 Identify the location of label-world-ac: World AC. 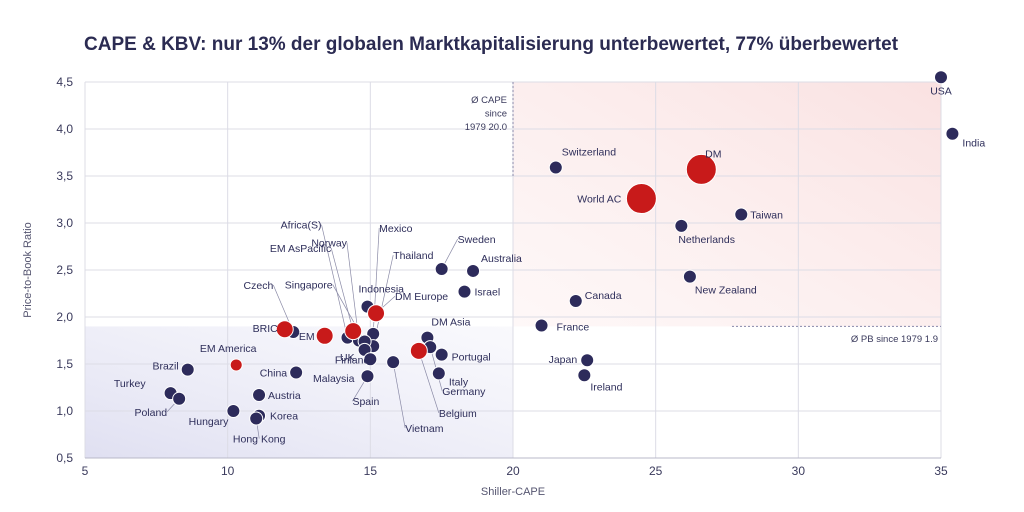
(599, 200).